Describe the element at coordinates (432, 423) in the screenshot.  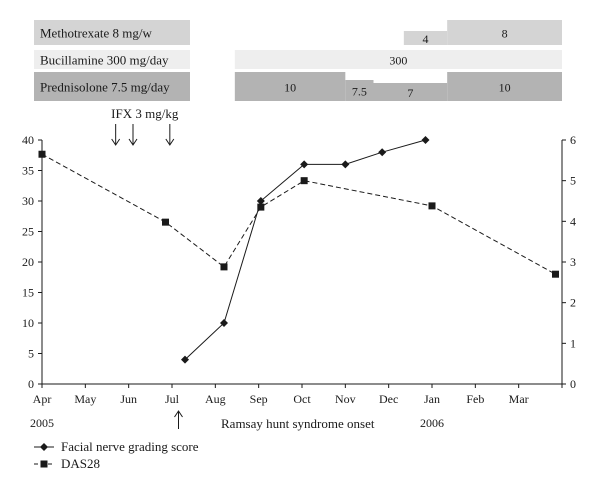
I see `year-label: 2006` at that location.